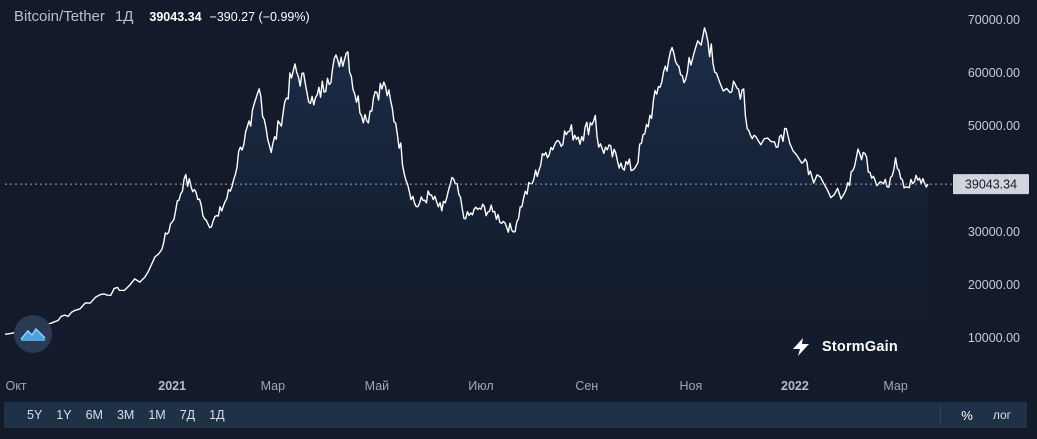 The height and width of the screenshot is (439, 1037). I want to click on y-tick-label: 10000.00, so click(994, 338).